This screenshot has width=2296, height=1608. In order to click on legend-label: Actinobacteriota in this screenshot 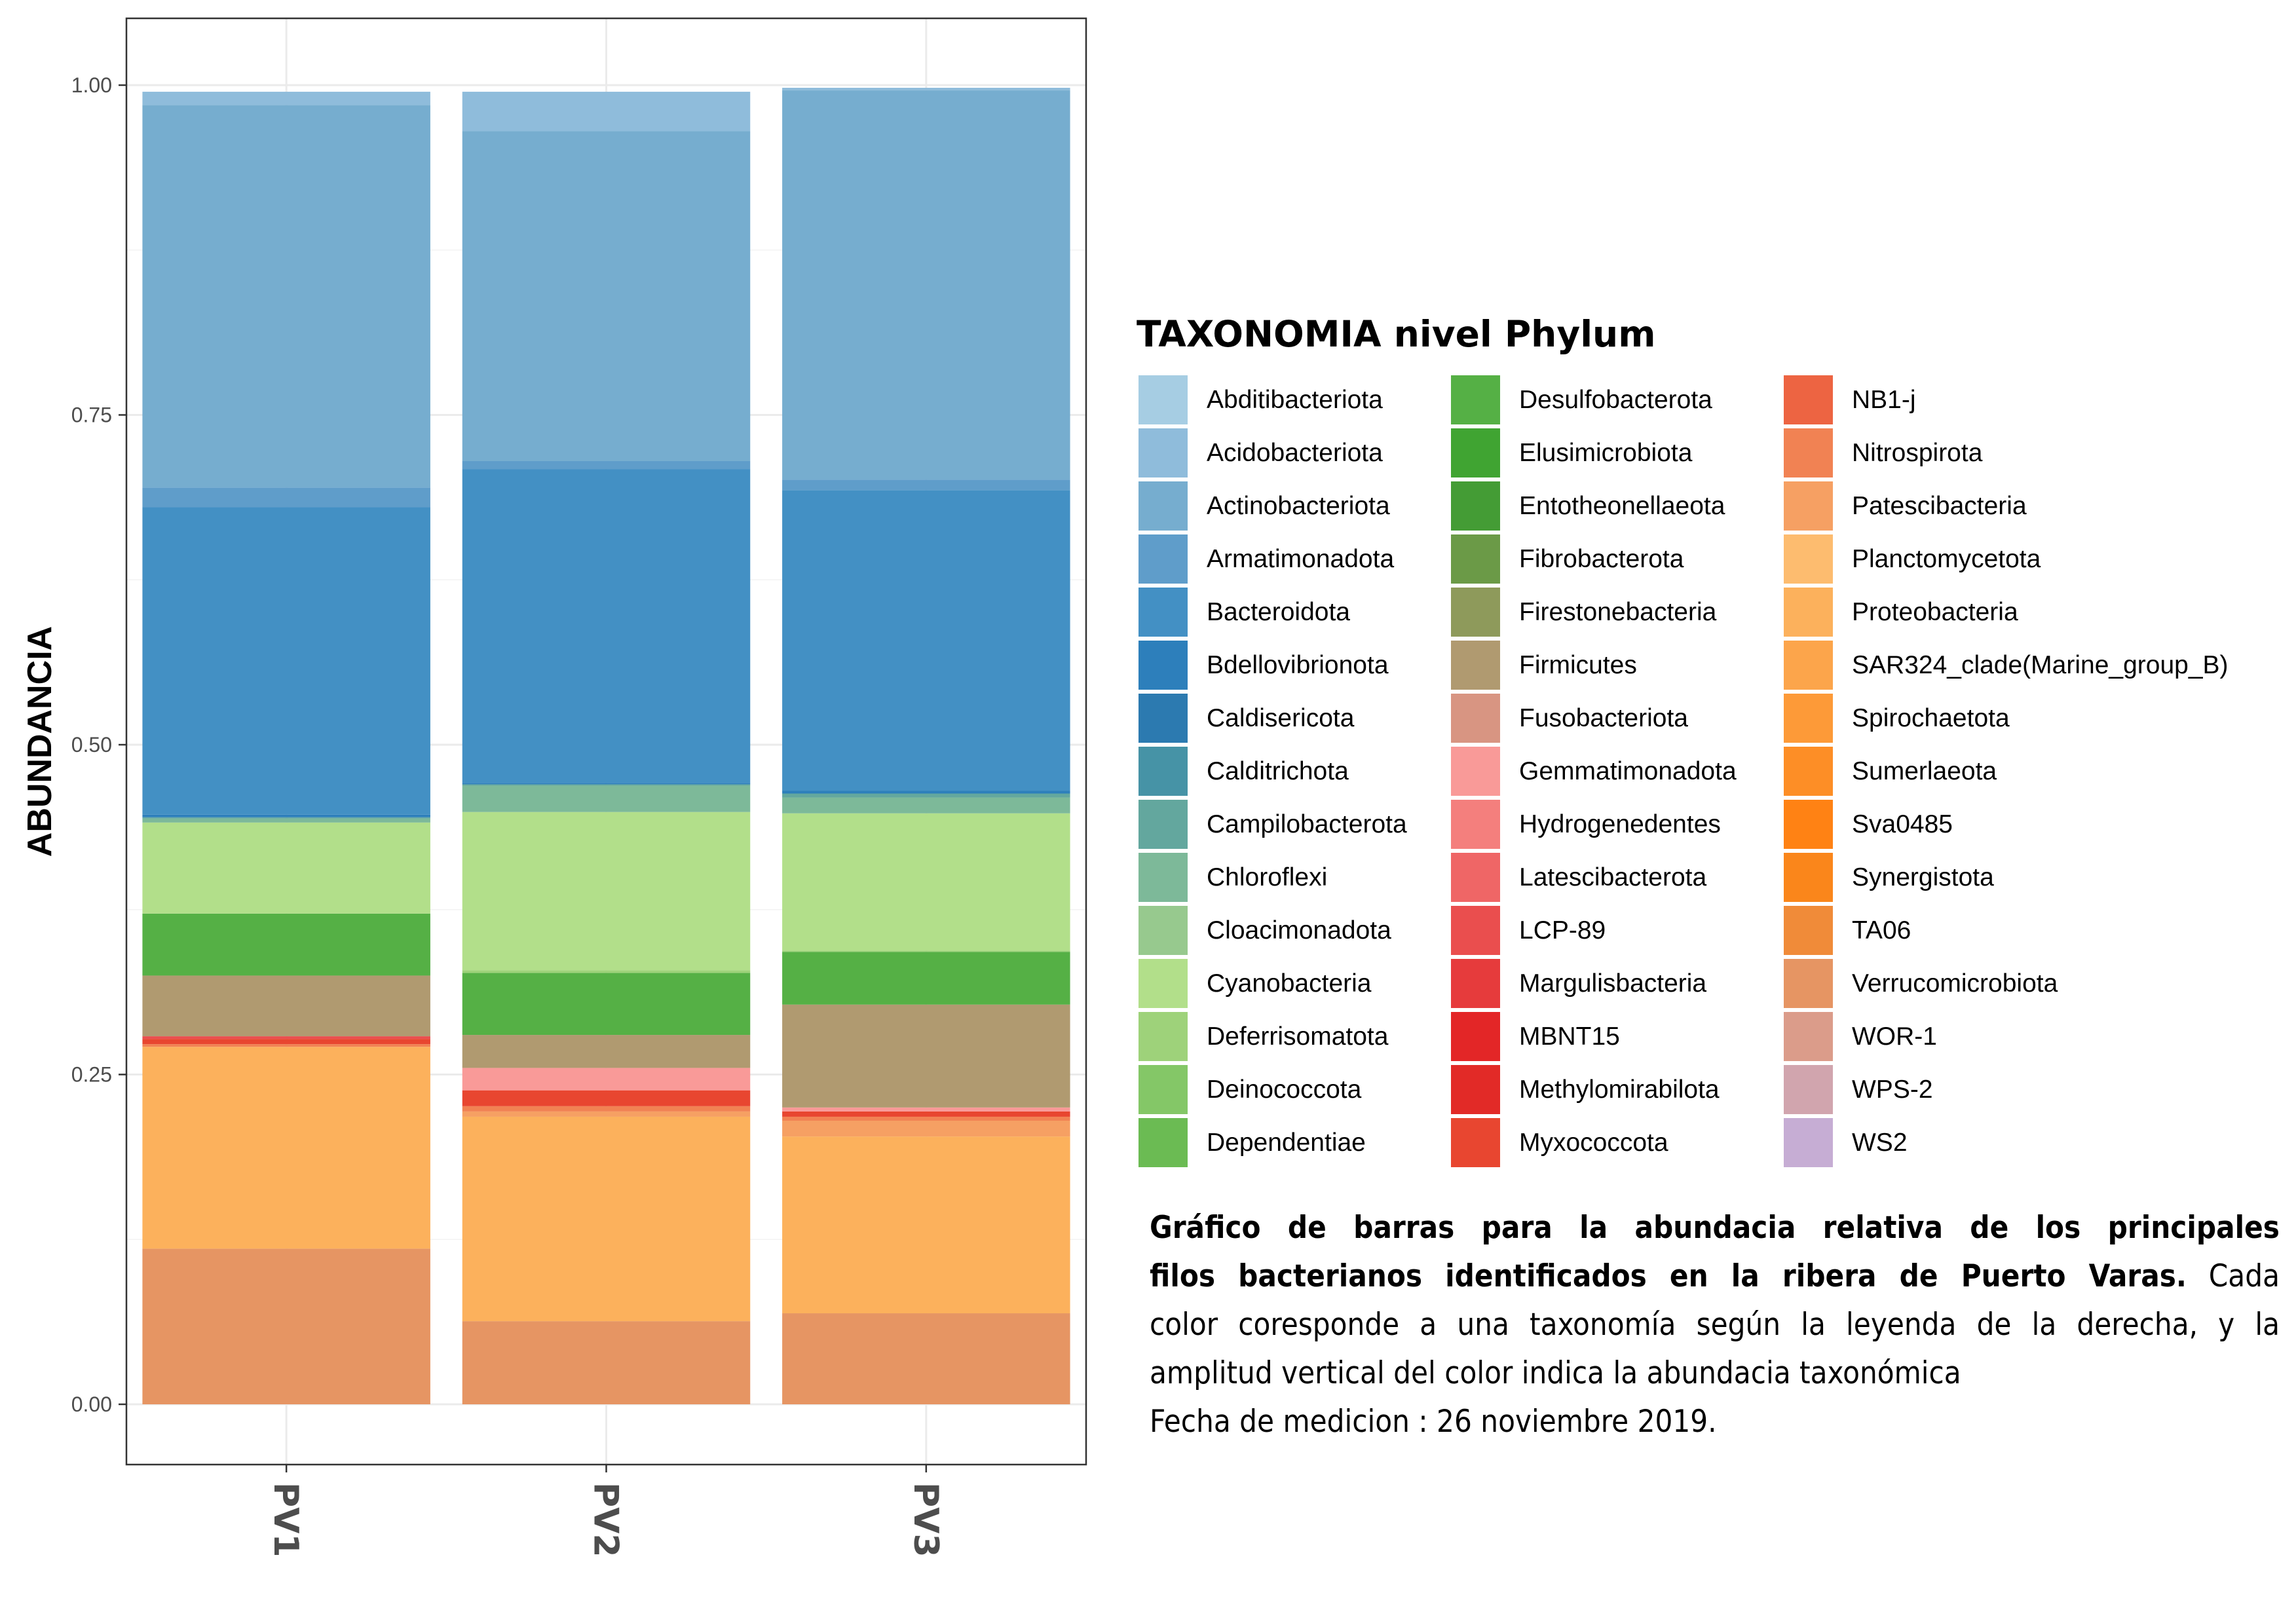, I will do `click(1298, 505)`.